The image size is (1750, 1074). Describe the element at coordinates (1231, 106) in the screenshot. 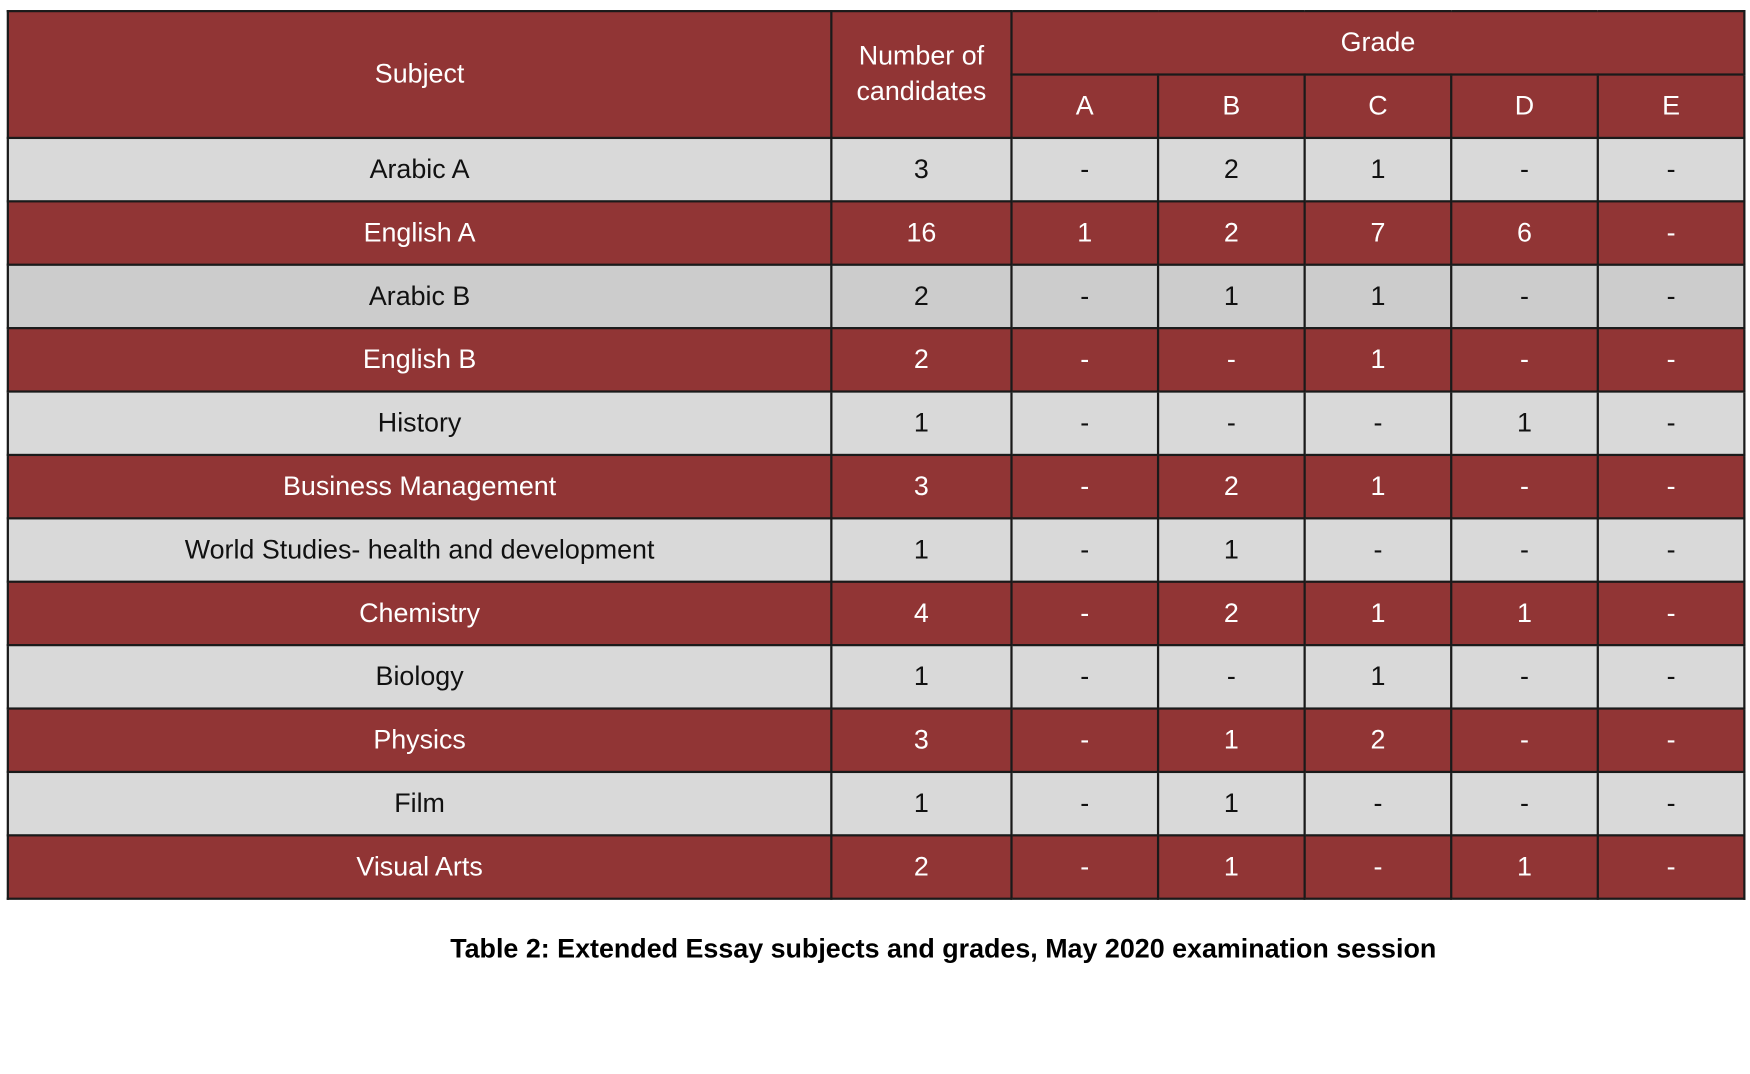

I see `grade-b-header: B` at that location.